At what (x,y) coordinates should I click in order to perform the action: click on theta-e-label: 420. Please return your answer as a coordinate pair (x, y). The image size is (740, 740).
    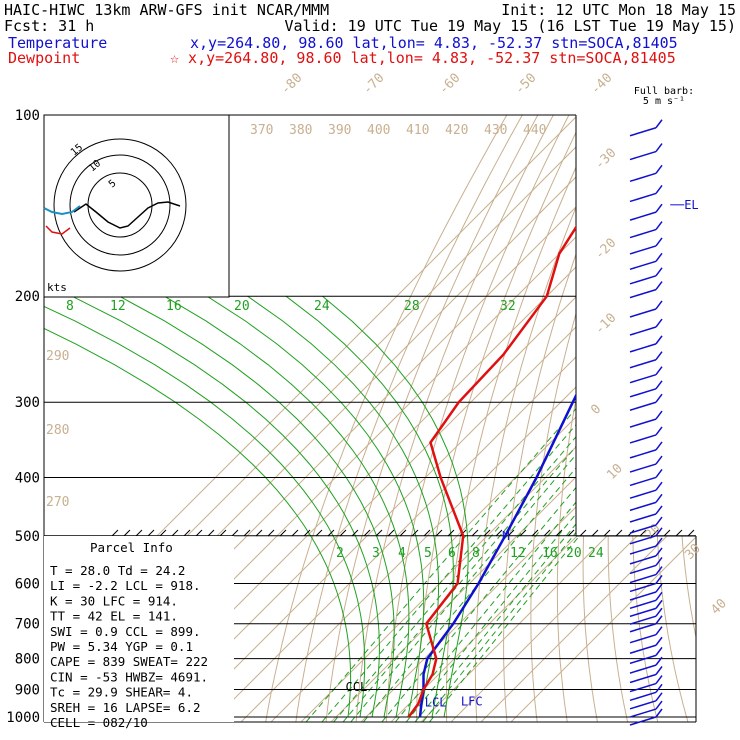
    Looking at the image, I should click on (456, 130).